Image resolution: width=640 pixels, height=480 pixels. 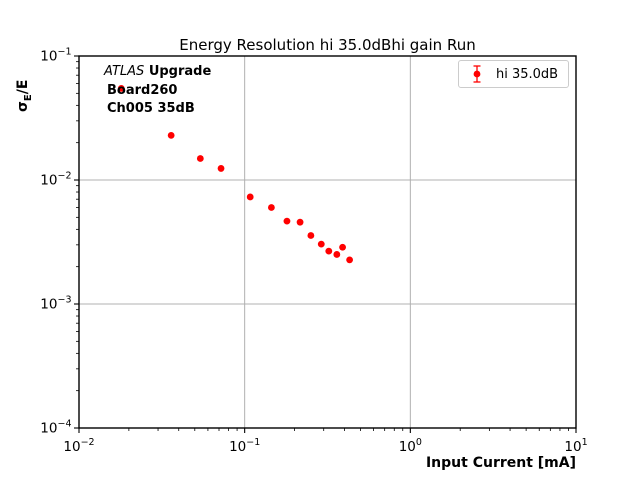 I want to click on annotation-line-channel: Ch005 35dB, so click(x=151, y=108).